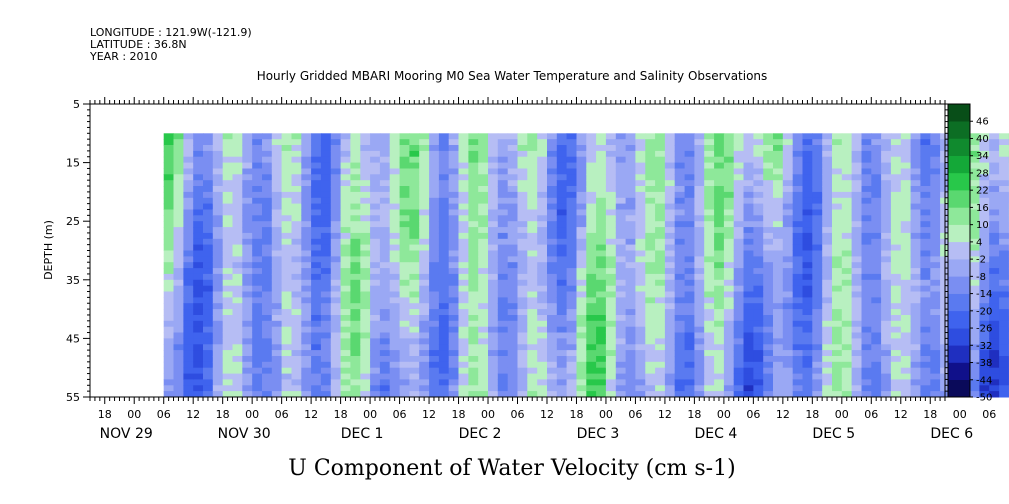 This screenshot has width=1009, height=504. Describe the element at coordinates (511, 468) in the screenshot. I see `x-axis-title: U Component of Water Velocity (cm s-1)` at that location.